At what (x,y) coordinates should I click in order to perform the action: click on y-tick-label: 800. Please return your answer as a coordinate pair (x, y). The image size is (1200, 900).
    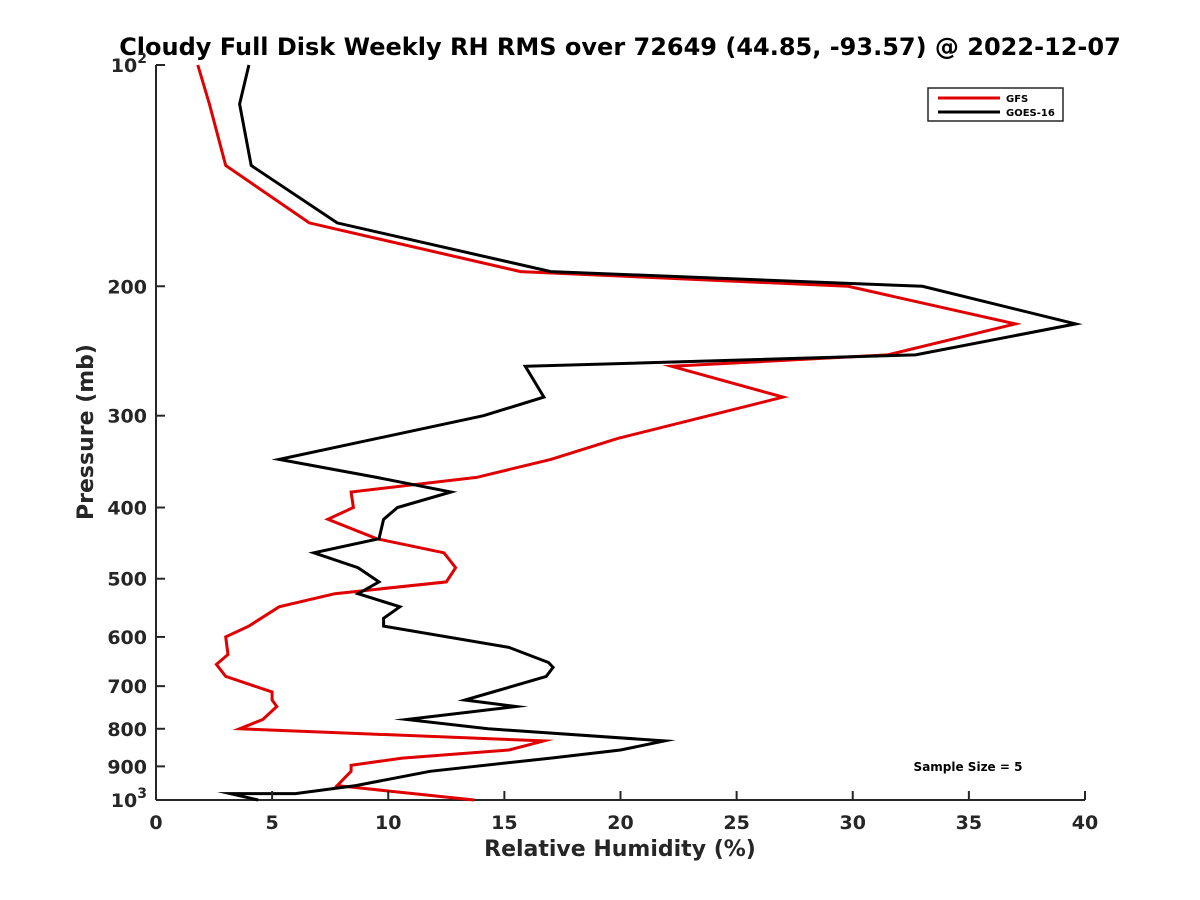
    Looking at the image, I should click on (127, 730).